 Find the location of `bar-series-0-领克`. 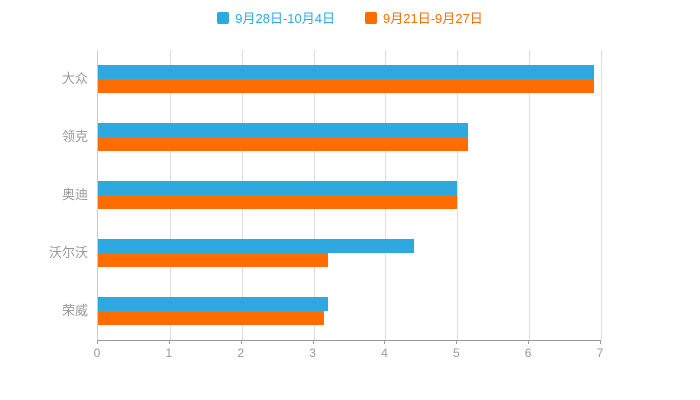

bar-series-0-领克 is located at coordinates (283, 130).